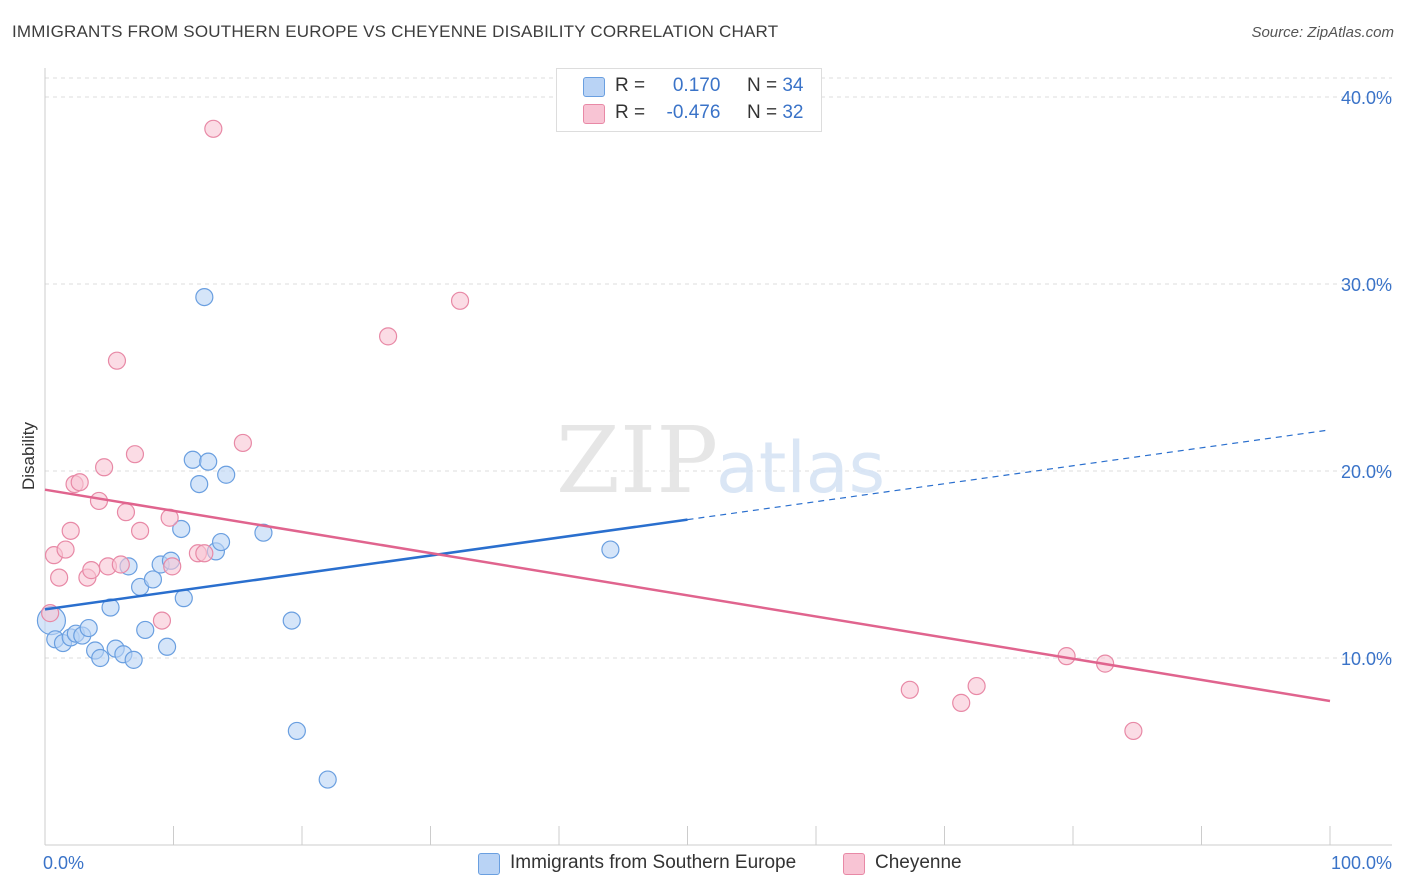 The width and height of the screenshot is (1406, 892). I want to click on series-swatch-blue, so click(489, 864).